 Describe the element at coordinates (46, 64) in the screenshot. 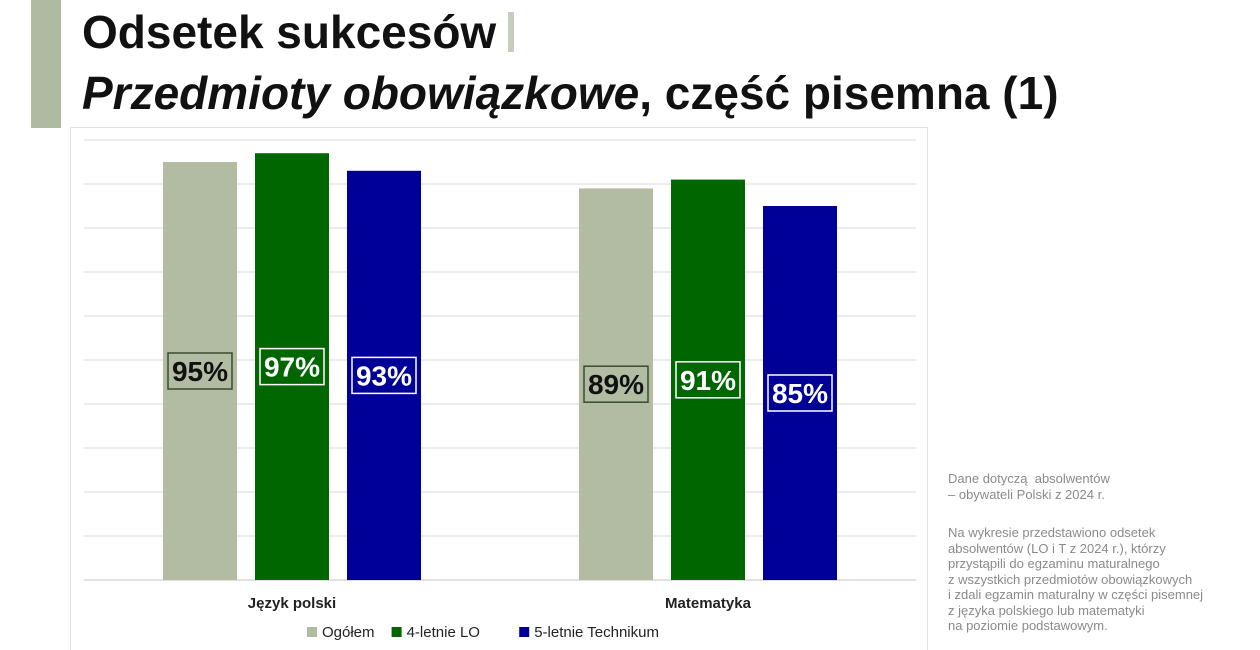

I see `accent-bar` at that location.